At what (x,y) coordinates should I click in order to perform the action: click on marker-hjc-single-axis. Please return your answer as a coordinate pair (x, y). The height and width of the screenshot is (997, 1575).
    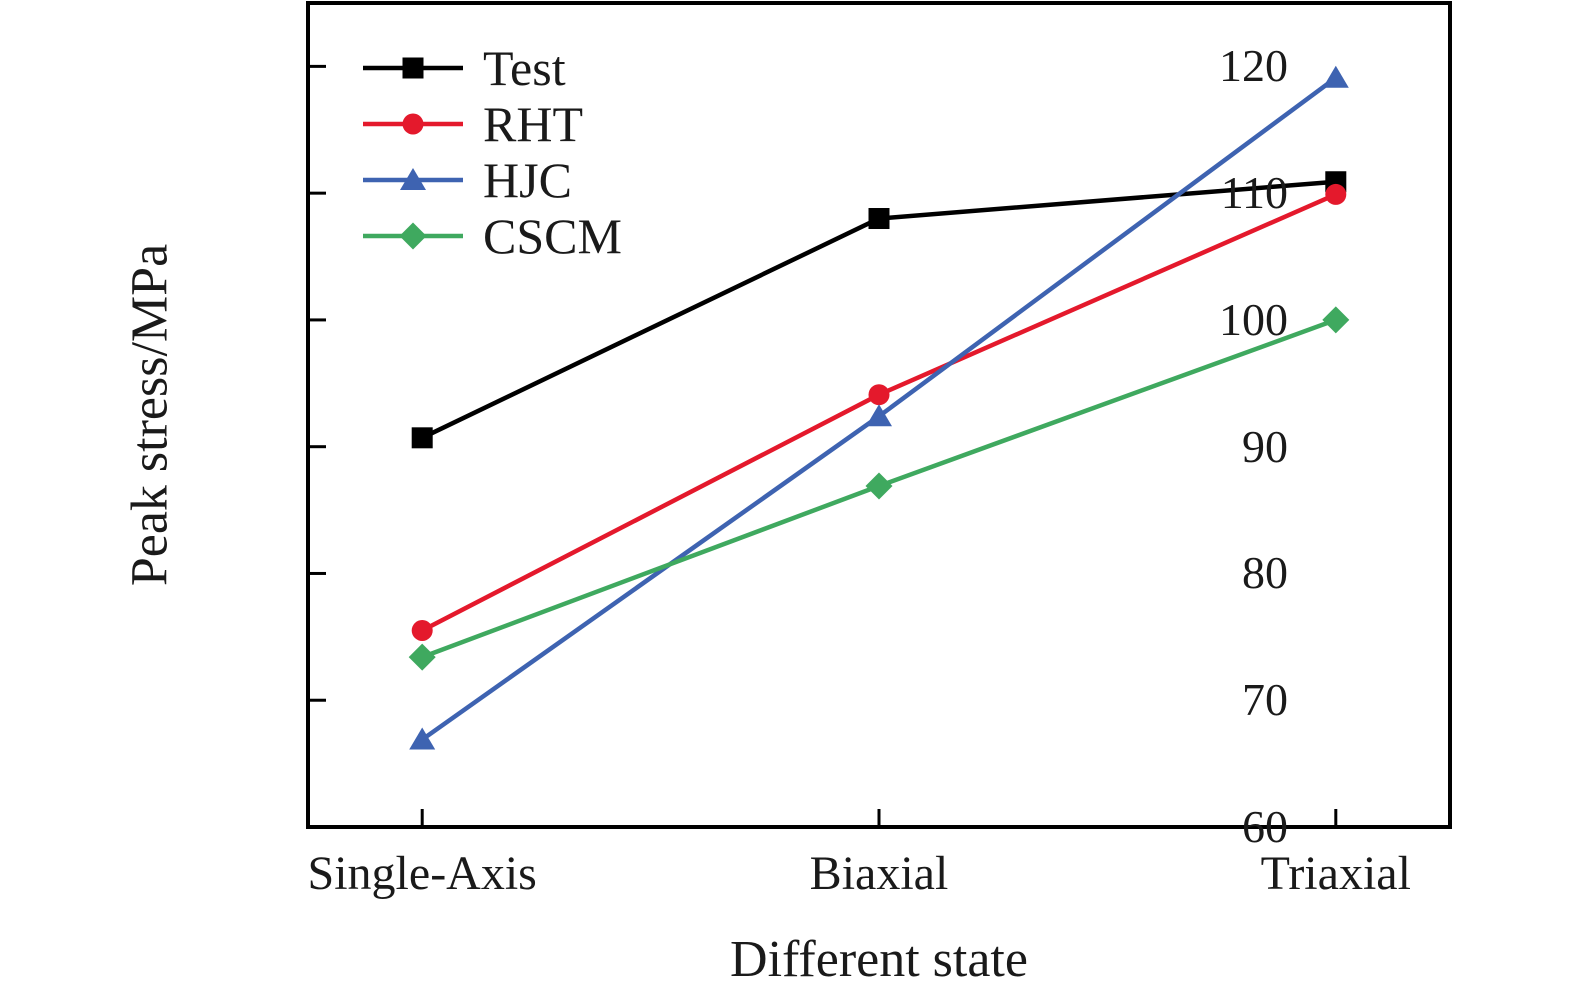
    Looking at the image, I should click on (422, 738).